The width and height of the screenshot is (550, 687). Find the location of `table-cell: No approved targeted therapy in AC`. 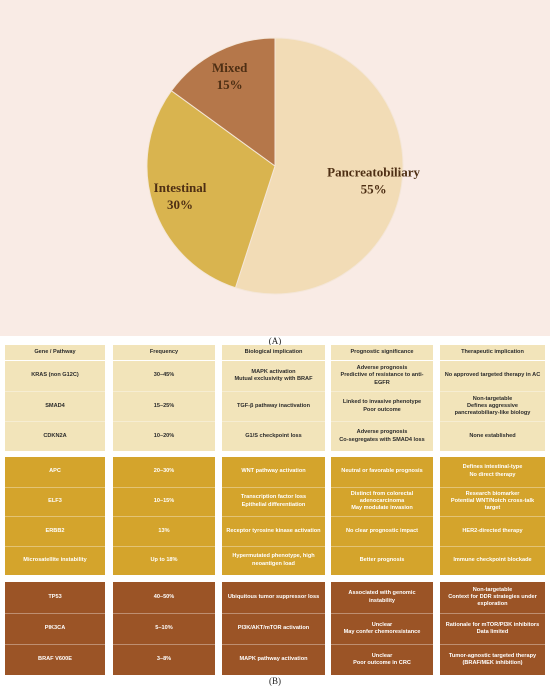

table-cell: No approved targeted therapy in AC is located at coordinates (492, 376).